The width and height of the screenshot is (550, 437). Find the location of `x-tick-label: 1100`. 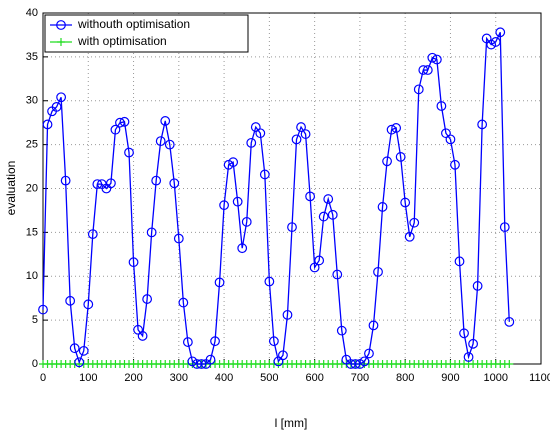

x-tick-label: 1100 is located at coordinates (539, 378).